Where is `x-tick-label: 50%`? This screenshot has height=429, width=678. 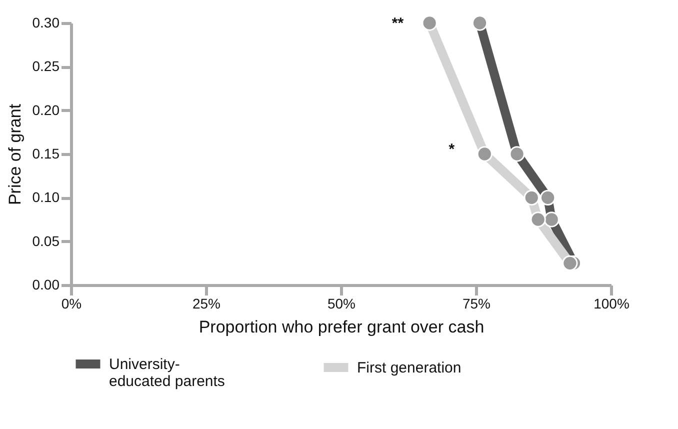 x-tick-label: 50% is located at coordinates (341, 304).